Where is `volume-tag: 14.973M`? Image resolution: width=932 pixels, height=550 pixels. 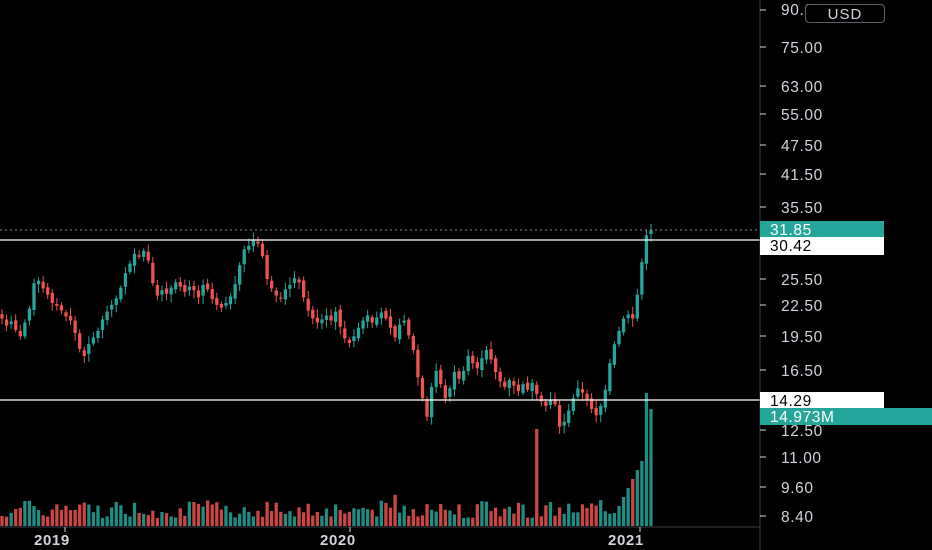
volume-tag: 14.973M is located at coordinates (846, 417).